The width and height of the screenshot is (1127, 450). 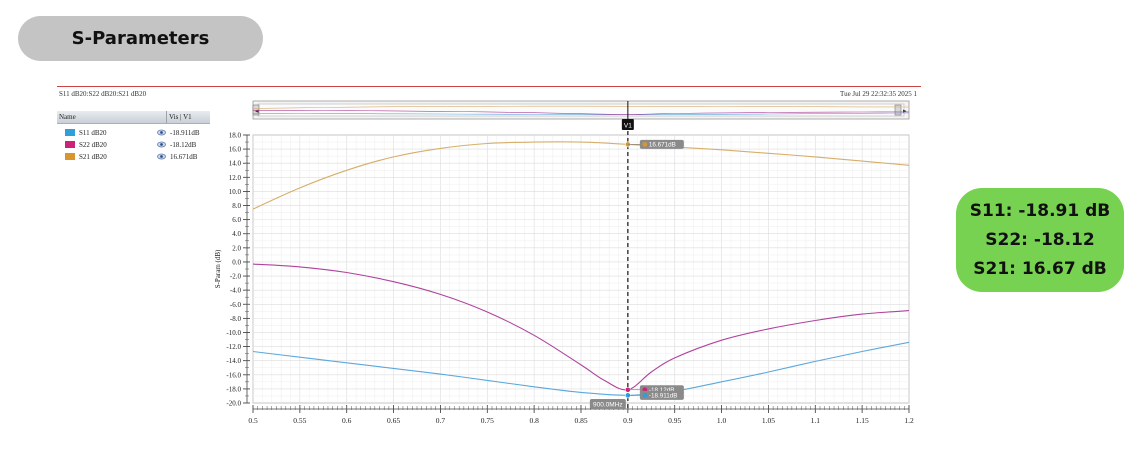 I want to click on x-tick-label: 0.6, so click(x=347, y=420).